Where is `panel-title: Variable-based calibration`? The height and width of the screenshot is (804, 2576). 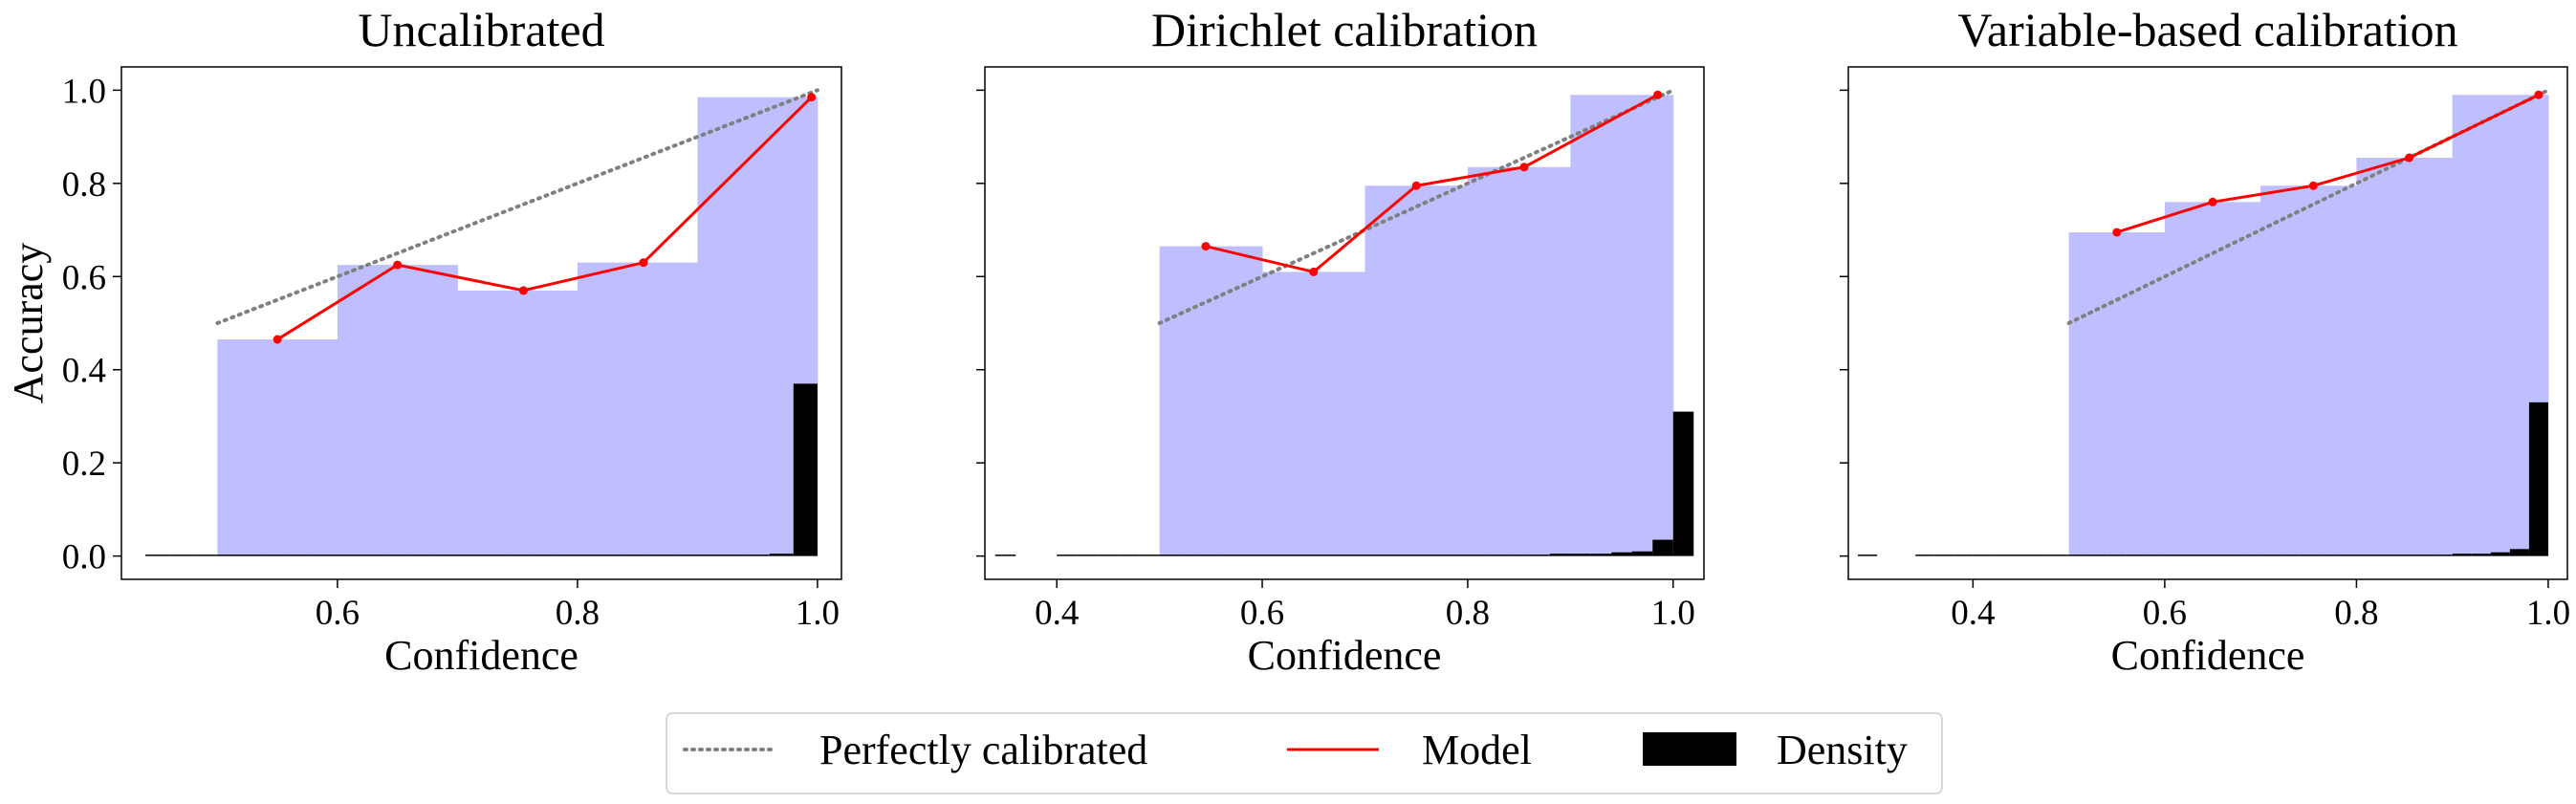 panel-title: Variable-based calibration is located at coordinates (2207, 29).